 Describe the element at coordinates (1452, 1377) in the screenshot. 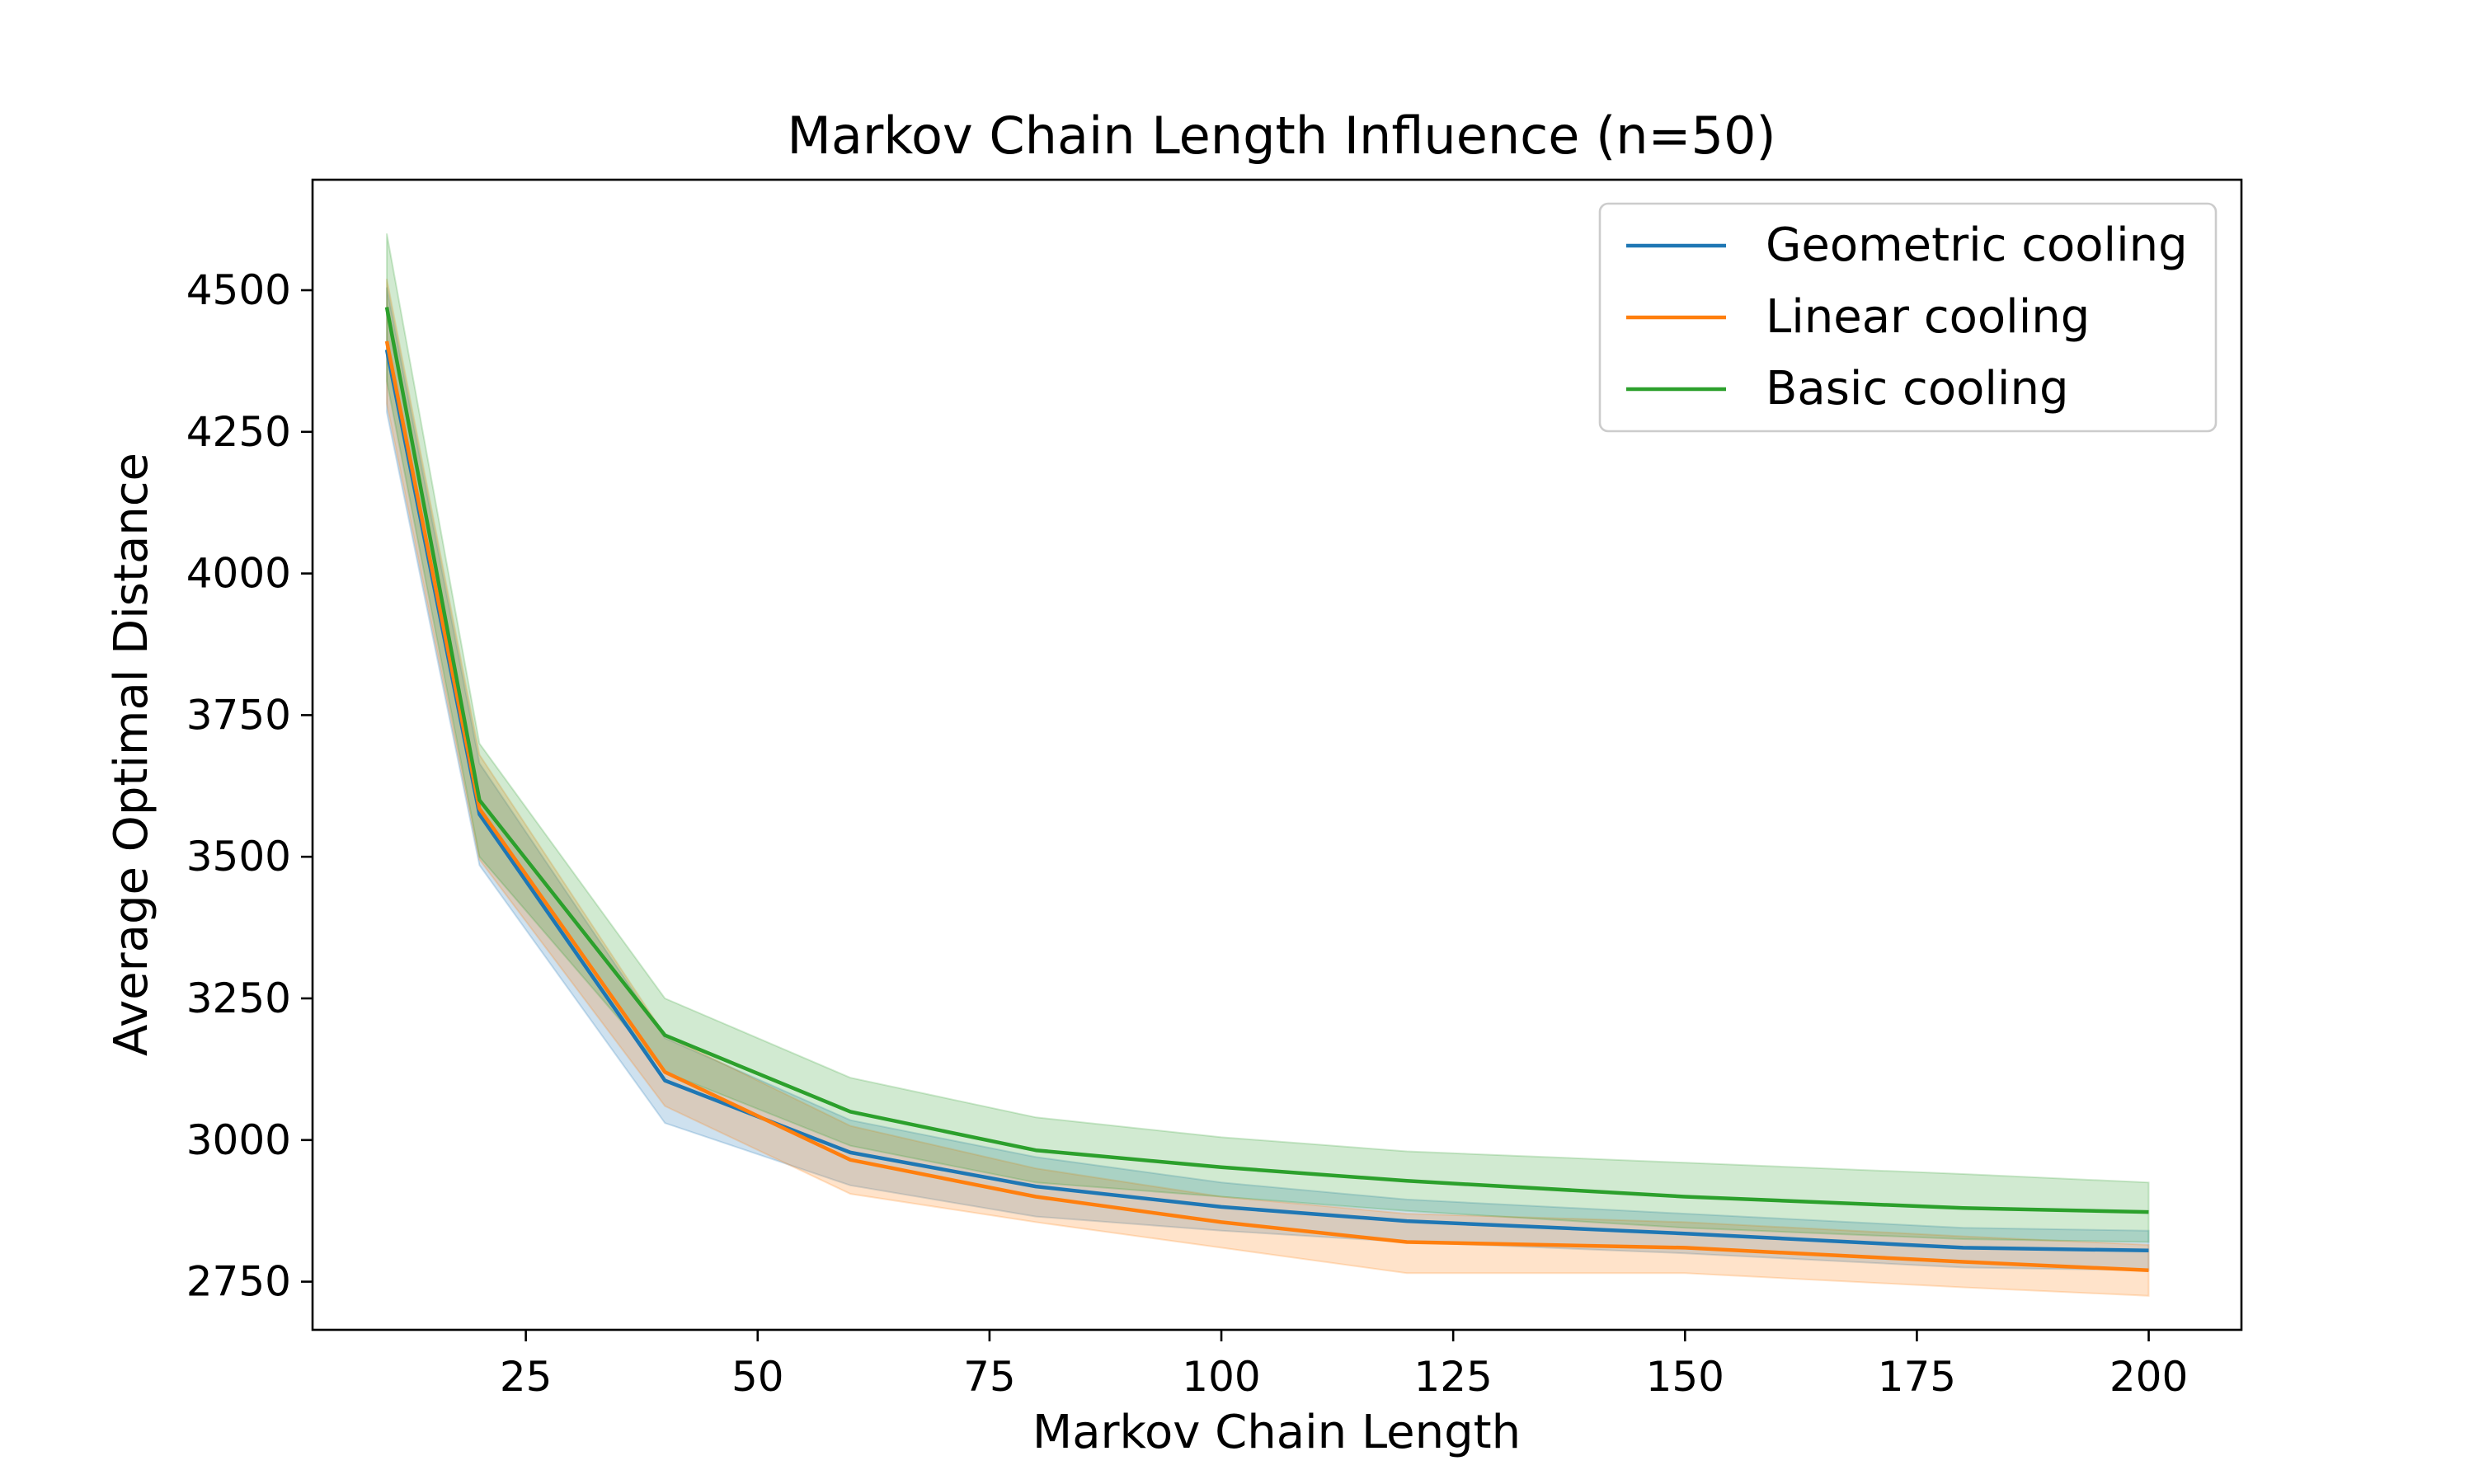

I see `x-tick-label: 125` at that location.